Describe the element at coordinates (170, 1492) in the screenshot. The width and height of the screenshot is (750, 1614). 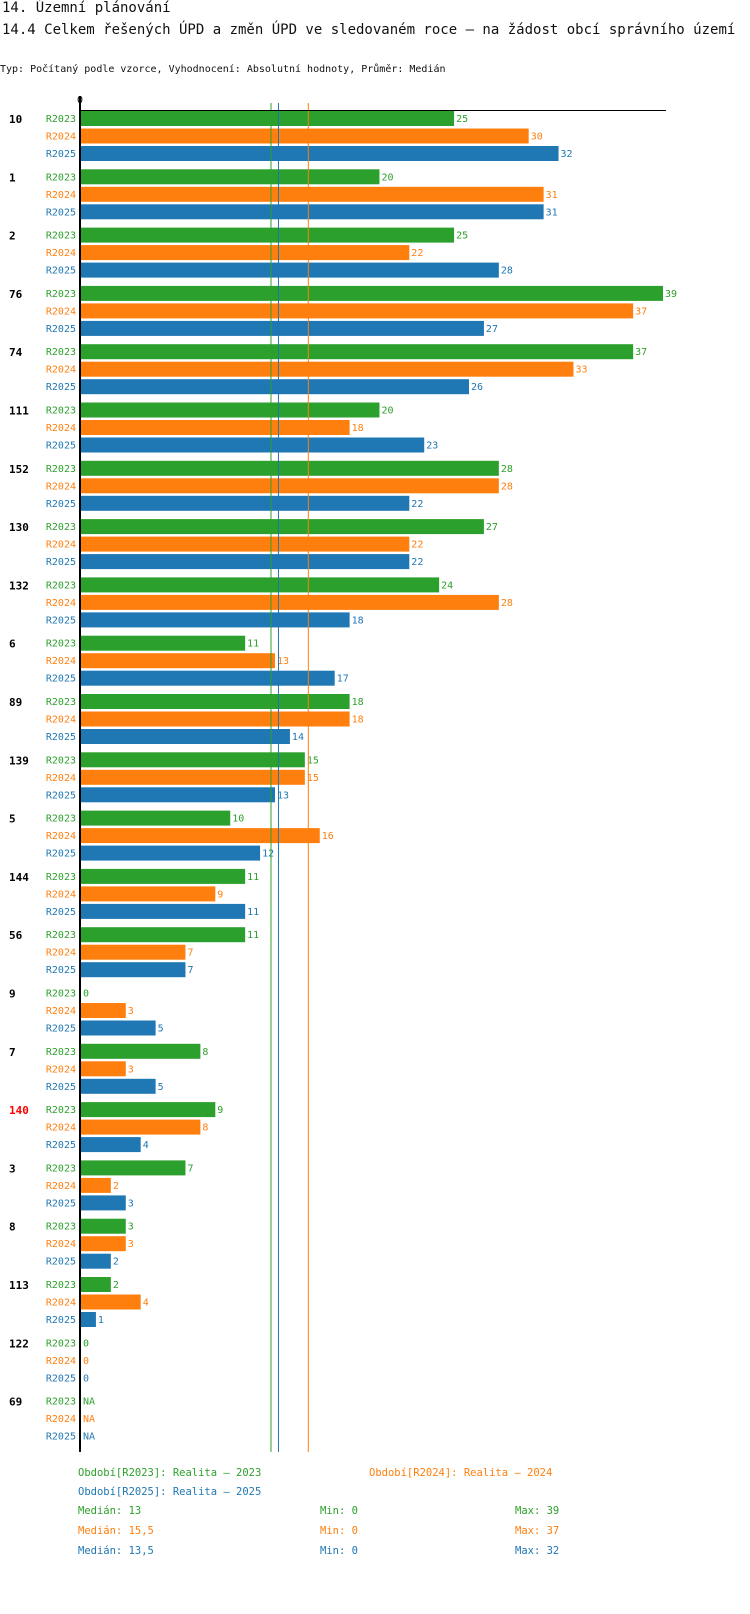
I see `legend-period-r2025: Období[R2025]: Realita – 2025` at that location.